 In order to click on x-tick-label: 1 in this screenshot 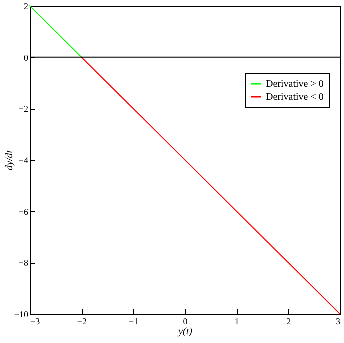, I will do `click(237, 321)`.